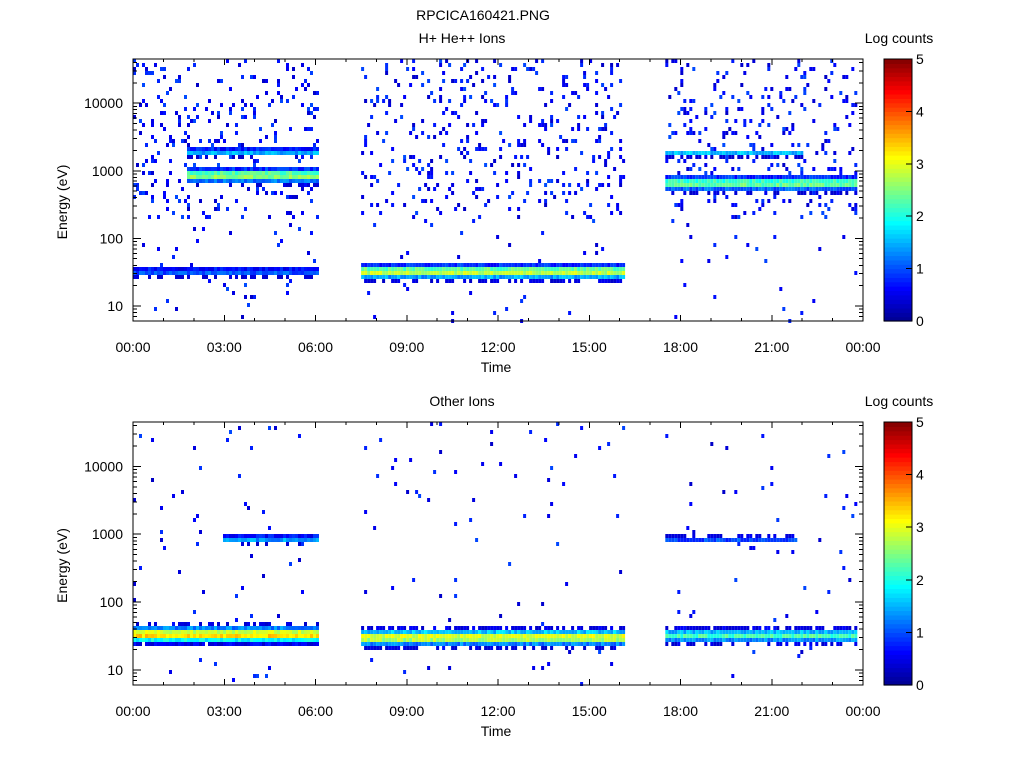  I want to click on panel-title: H+ He++ Ions, so click(462, 38).